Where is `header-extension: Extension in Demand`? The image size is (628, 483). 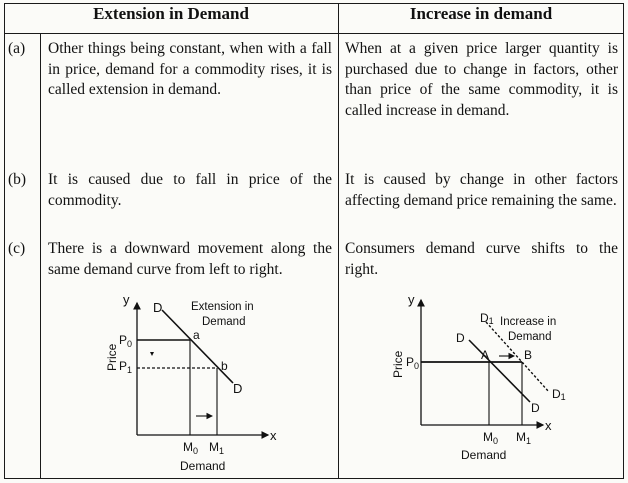
header-extension: Extension in Demand is located at coordinates (171, 13).